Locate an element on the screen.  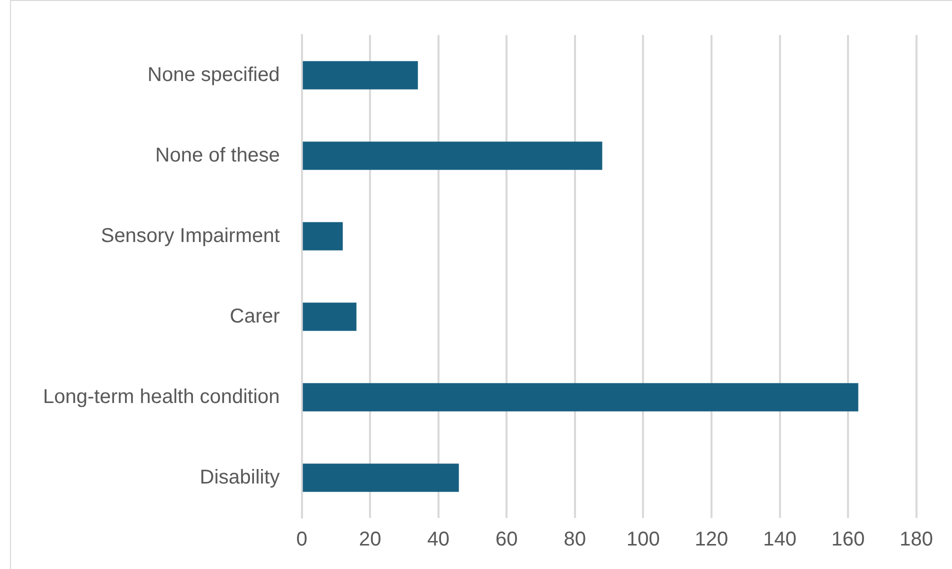
x-tick-label: 160 is located at coordinates (848, 539).